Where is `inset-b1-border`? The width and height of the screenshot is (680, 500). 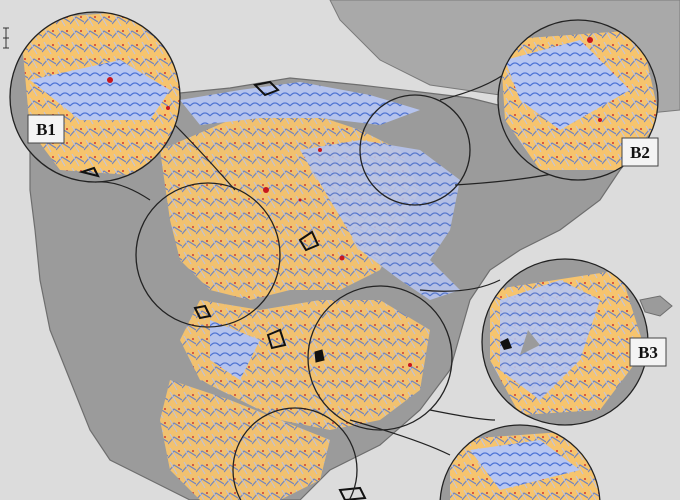 inset-b1-border is located at coordinates (95, 97).